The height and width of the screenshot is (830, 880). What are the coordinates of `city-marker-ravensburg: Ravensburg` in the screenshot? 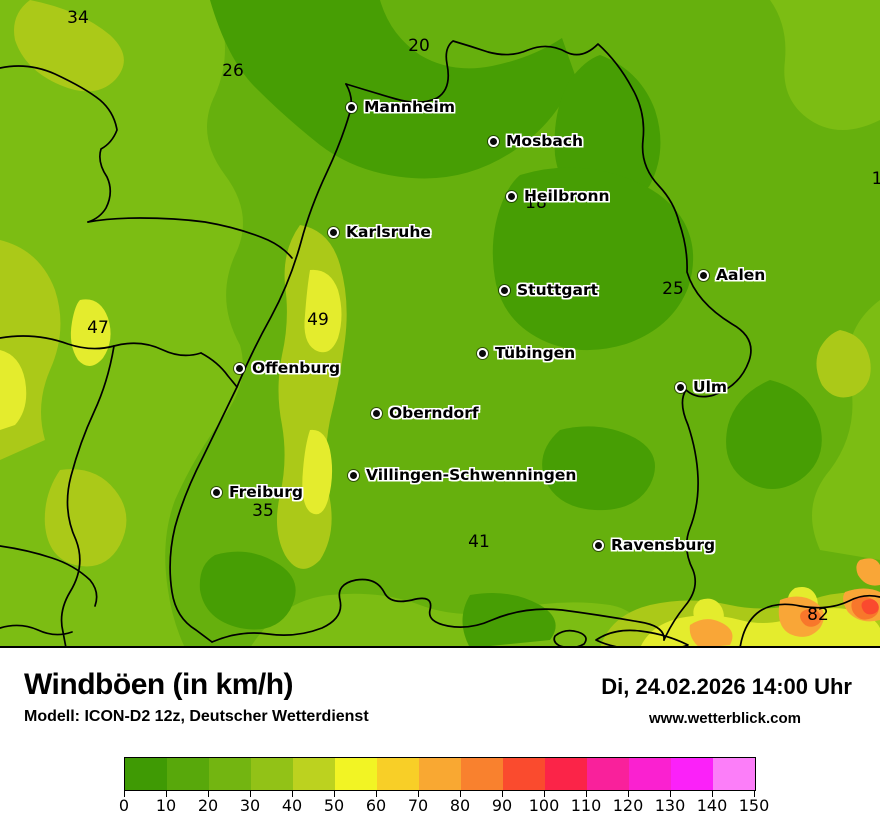 It's located at (654, 545).